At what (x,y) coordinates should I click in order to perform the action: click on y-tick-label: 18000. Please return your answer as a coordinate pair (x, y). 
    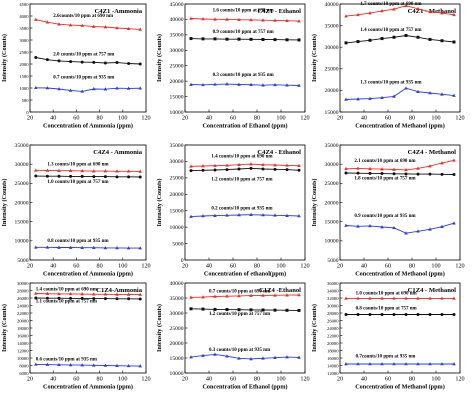
    Looking at the image, I should click on (333, 350).